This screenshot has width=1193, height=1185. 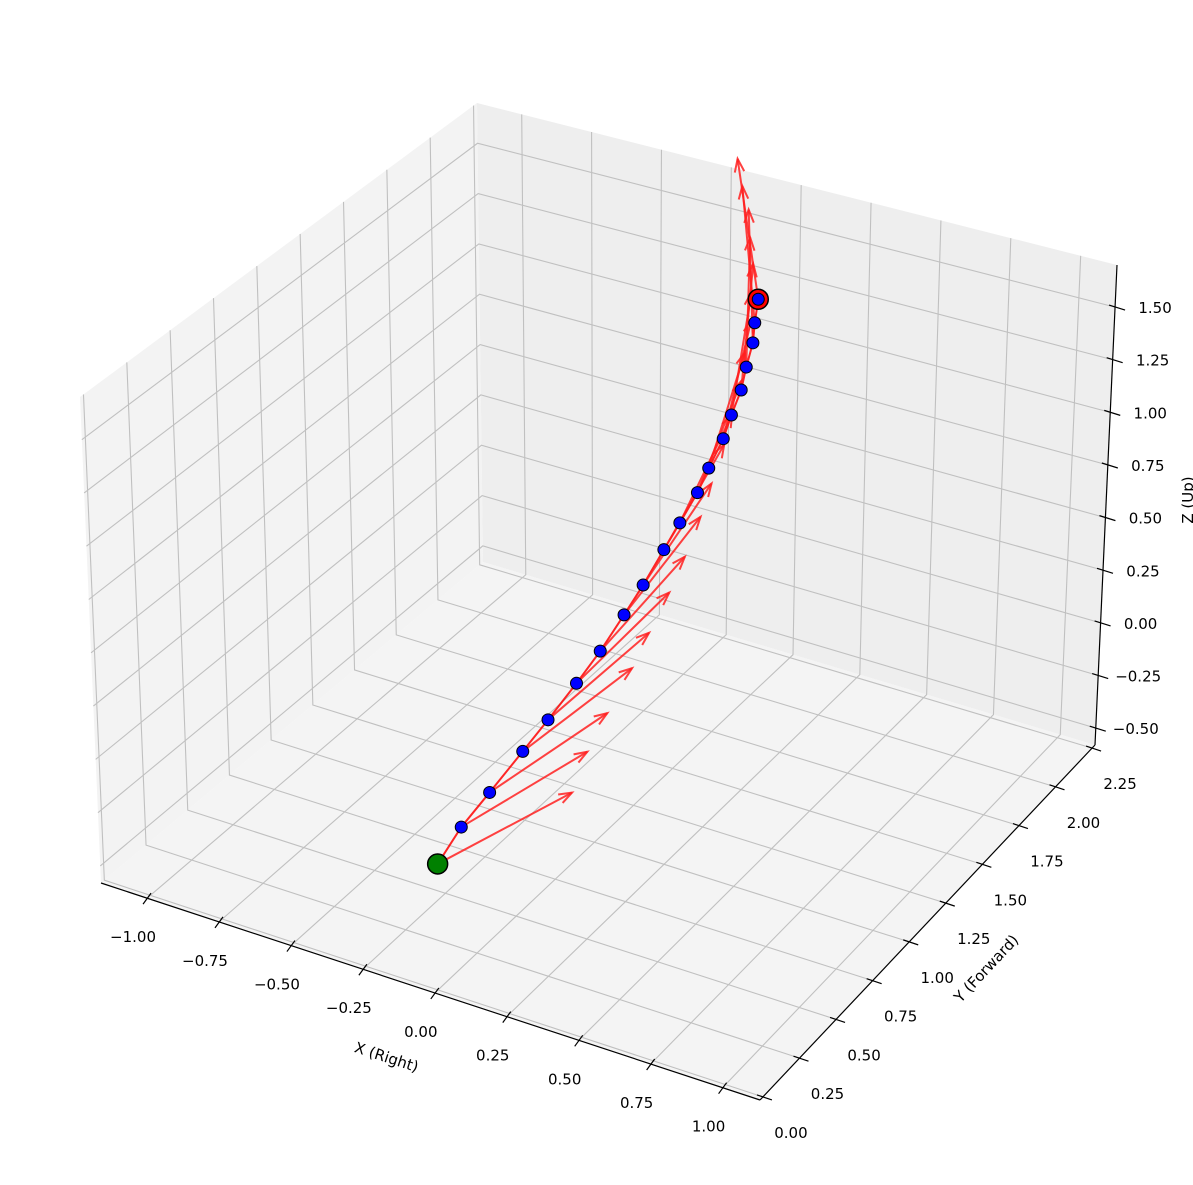 What do you see at coordinates (598, 581) in the screenshot?
I see `trajectory-points` at bounding box center [598, 581].